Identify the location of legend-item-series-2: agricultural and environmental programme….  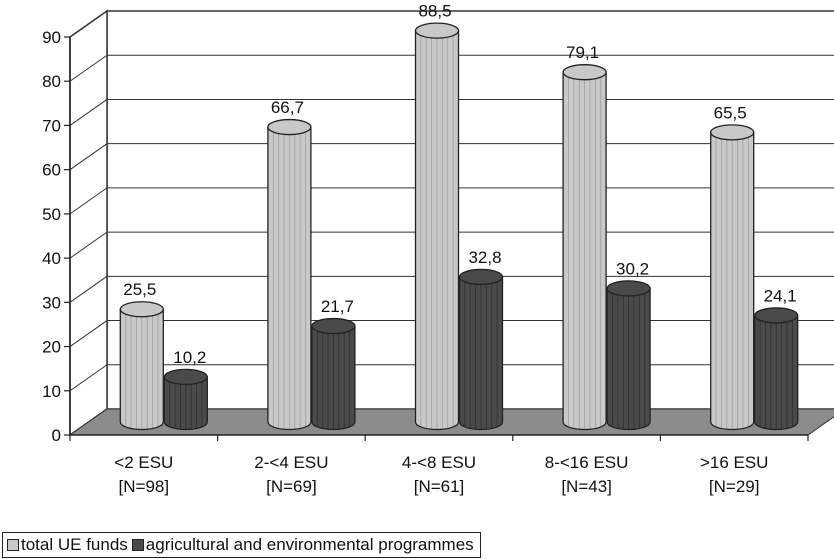
(302, 545).